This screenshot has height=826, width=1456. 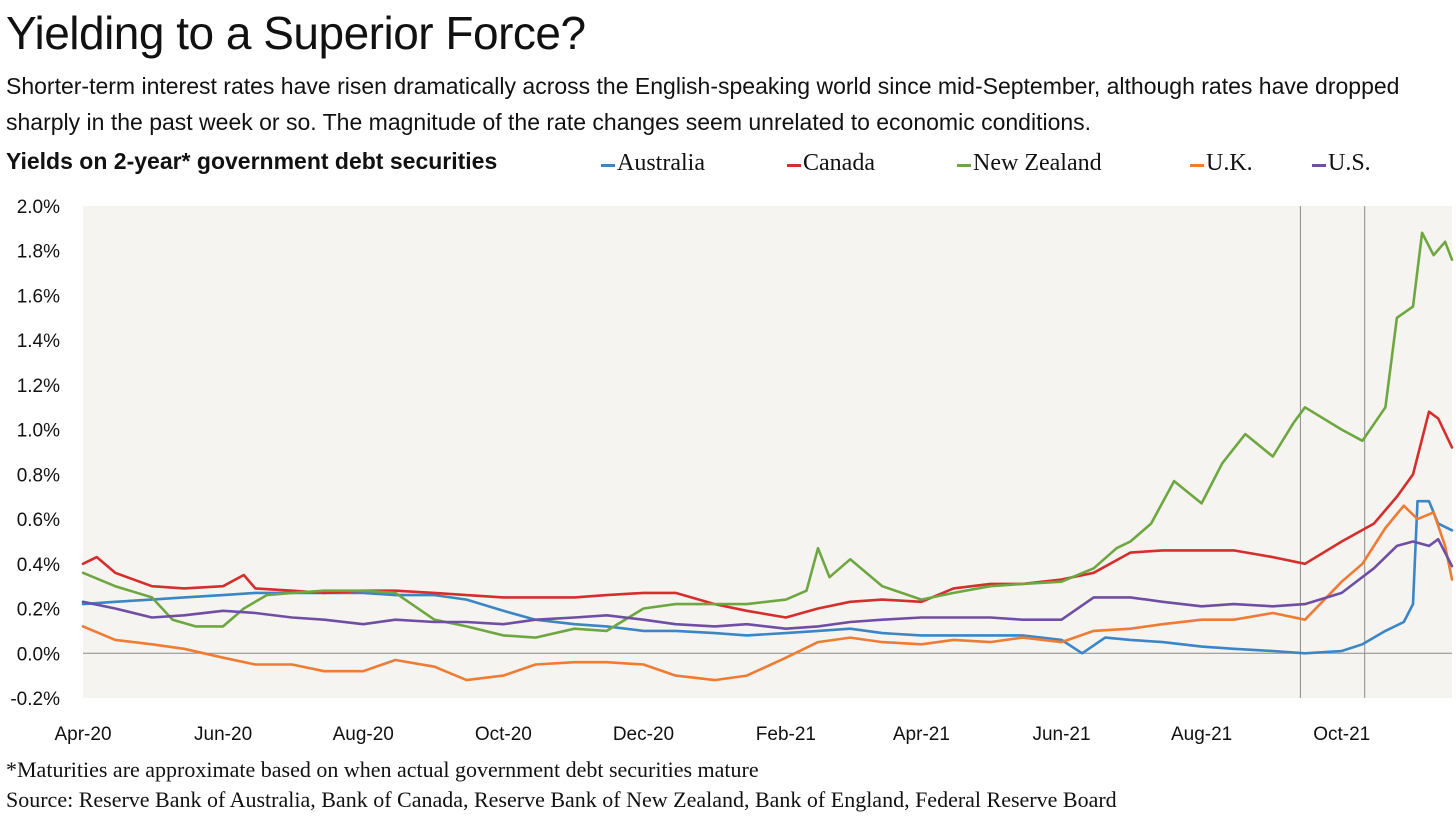 I want to click on y-tick-label: 0.4%, so click(x=38, y=565).